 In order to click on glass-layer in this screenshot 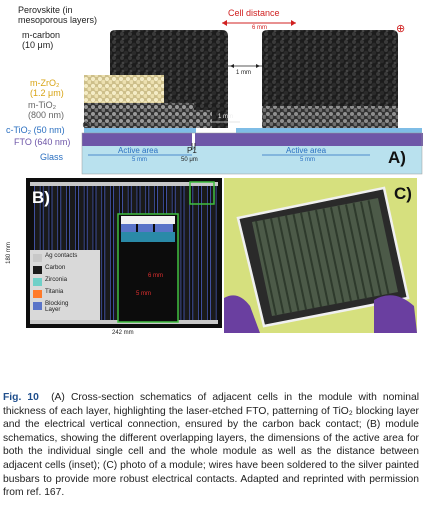, I will do `click(252, 160)`.